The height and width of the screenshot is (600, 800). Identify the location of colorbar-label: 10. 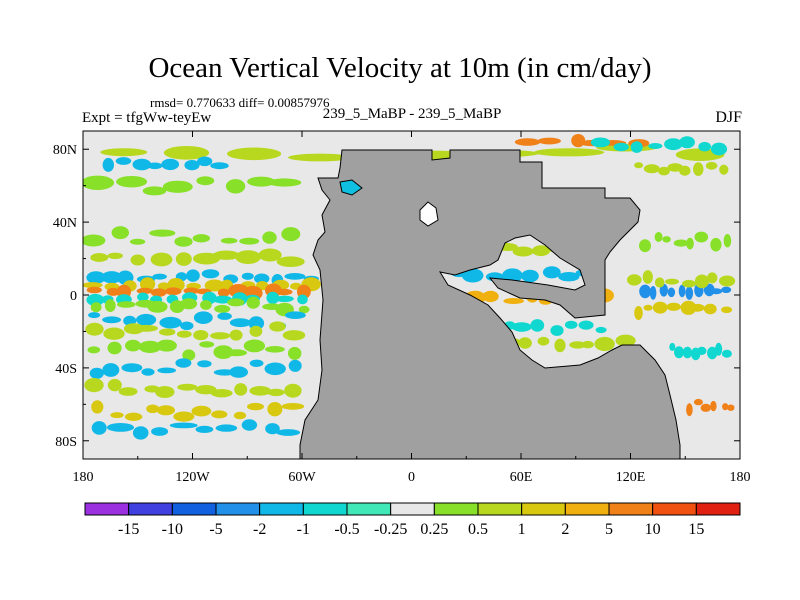
(653, 529).